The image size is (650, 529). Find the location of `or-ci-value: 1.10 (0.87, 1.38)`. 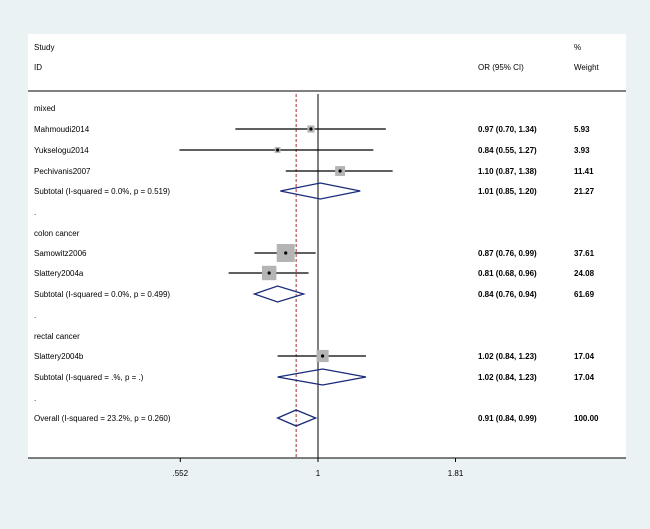

or-ci-value: 1.10 (0.87, 1.38) is located at coordinates (507, 171).